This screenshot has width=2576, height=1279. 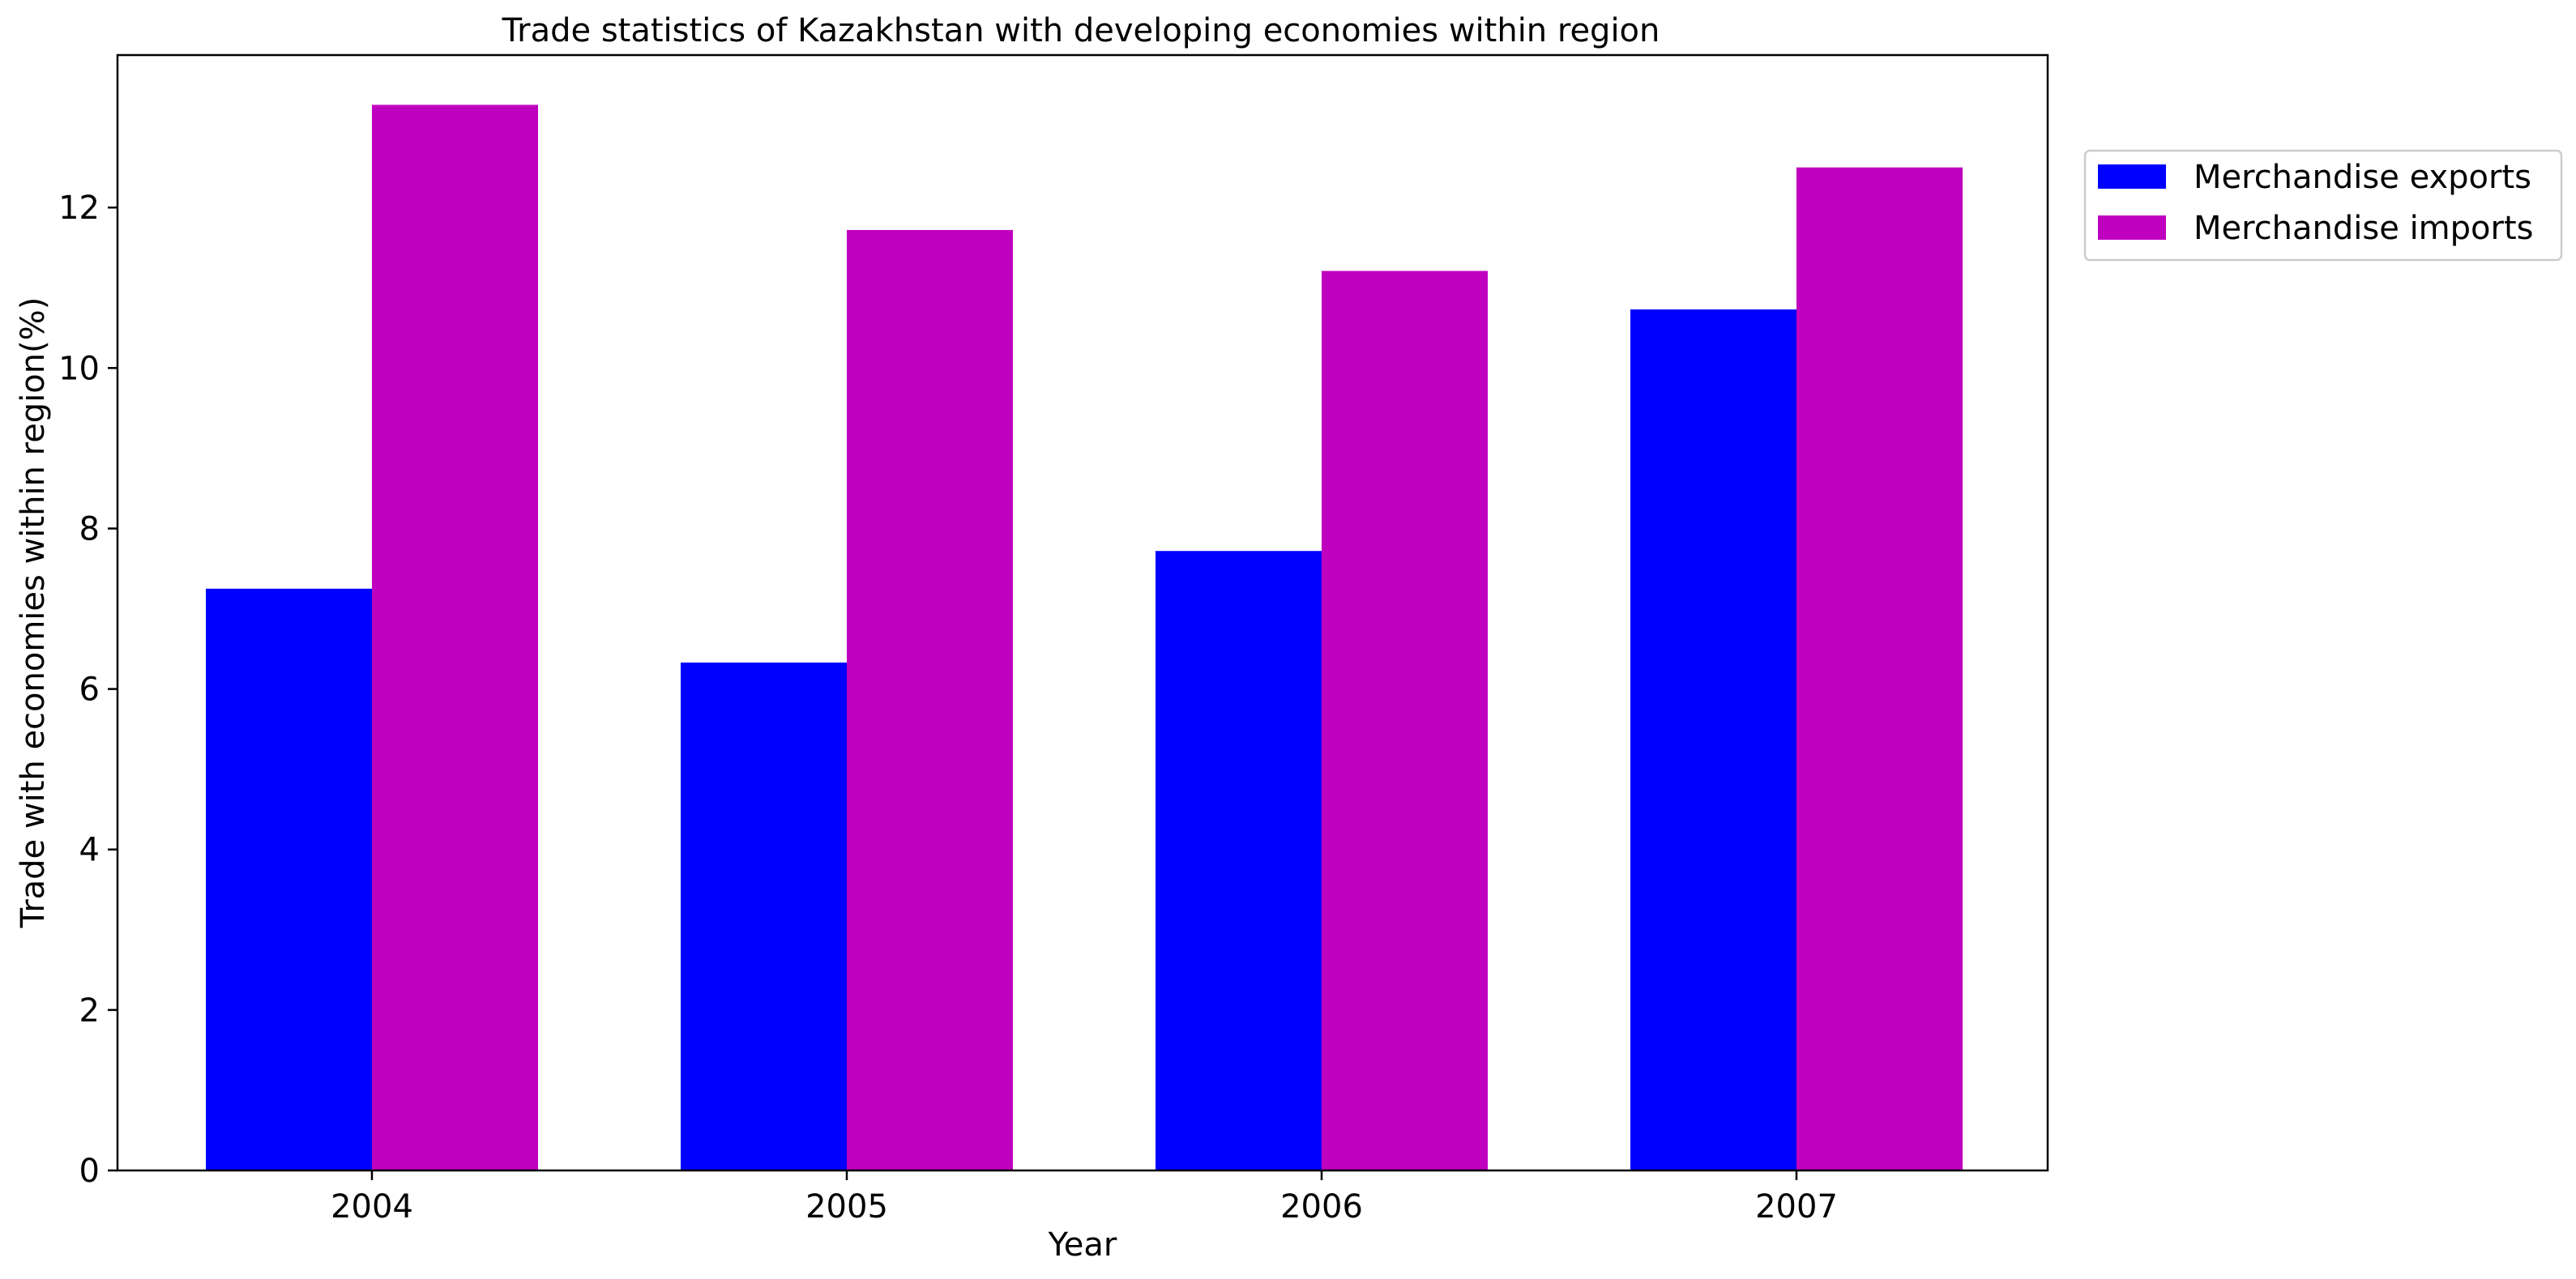 I want to click on y-axis-label: Trade with economies within region(%), so click(x=33, y=613).